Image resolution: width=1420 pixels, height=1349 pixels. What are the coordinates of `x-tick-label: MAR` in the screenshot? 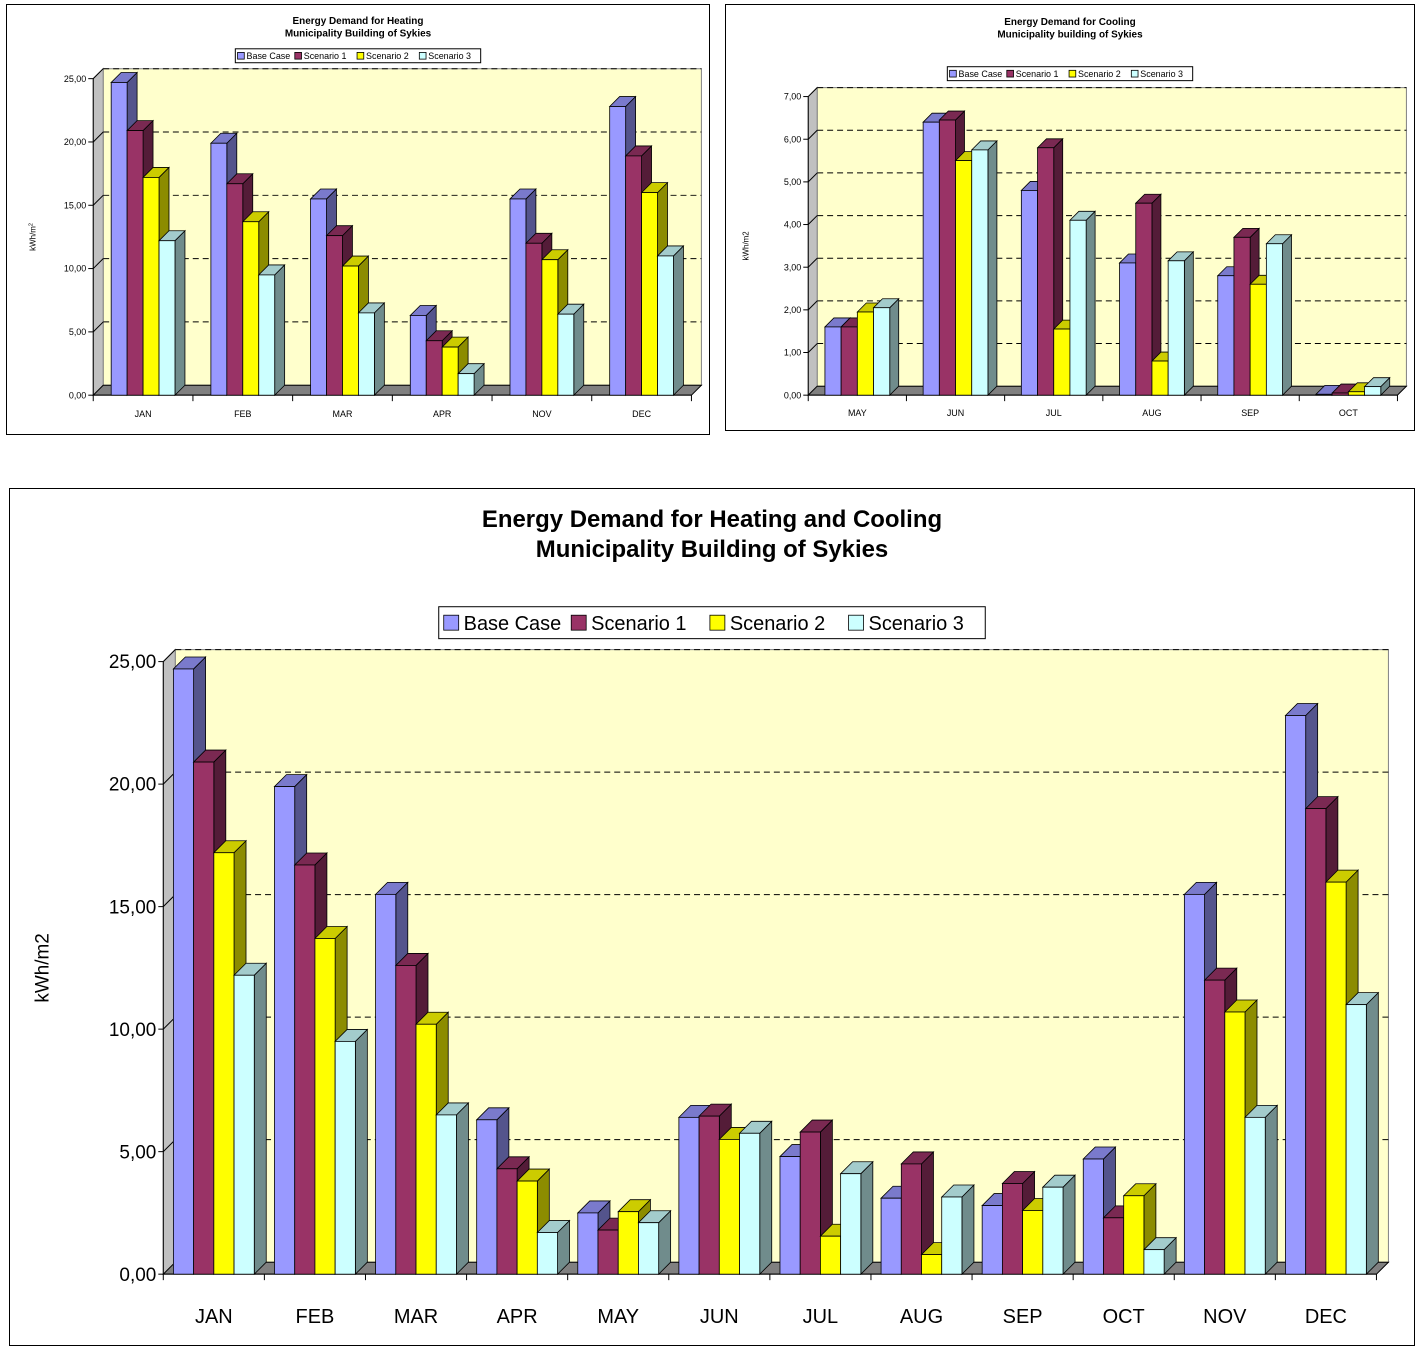 It's located at (343, 414).